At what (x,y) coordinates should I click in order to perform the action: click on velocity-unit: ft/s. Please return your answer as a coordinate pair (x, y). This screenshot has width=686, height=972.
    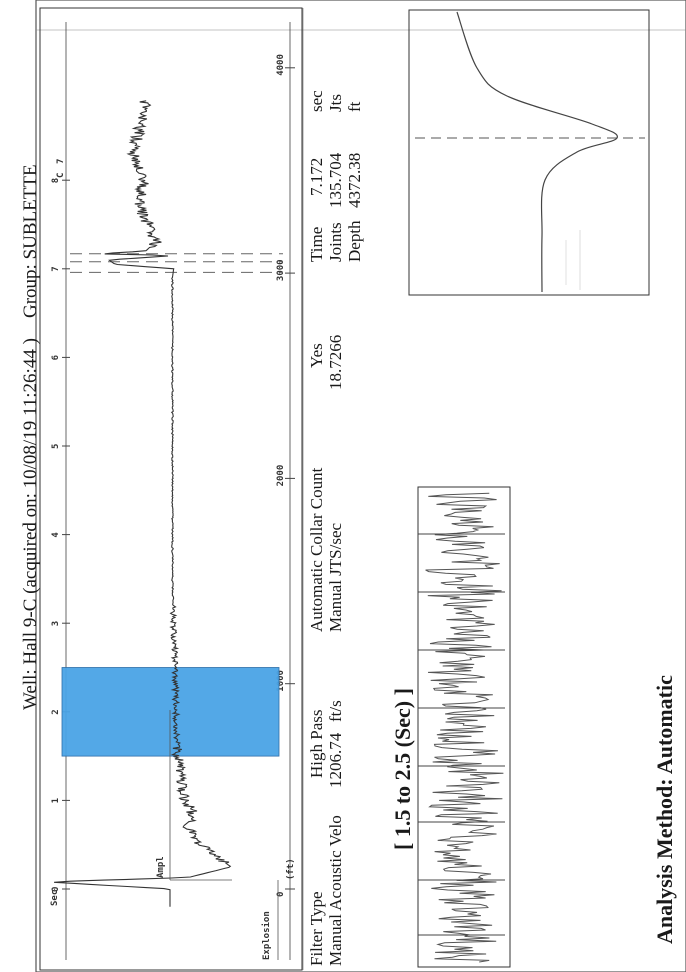
    Looking at the image, I should click on (335, 711).